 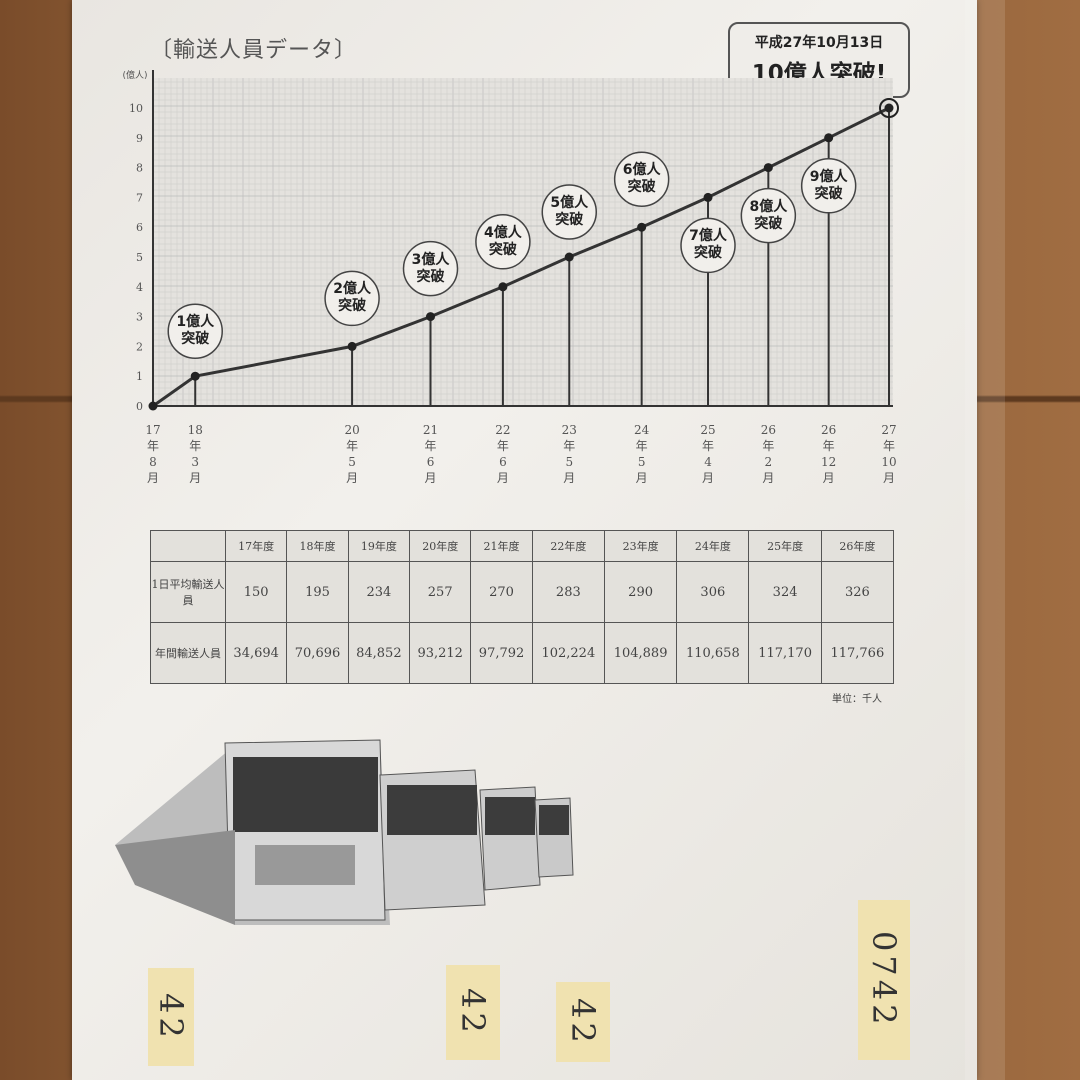 What do you see at coordinates (568, 592) in the screenshot?
I see `table-cell: 283` at bounding box center [568, 592].